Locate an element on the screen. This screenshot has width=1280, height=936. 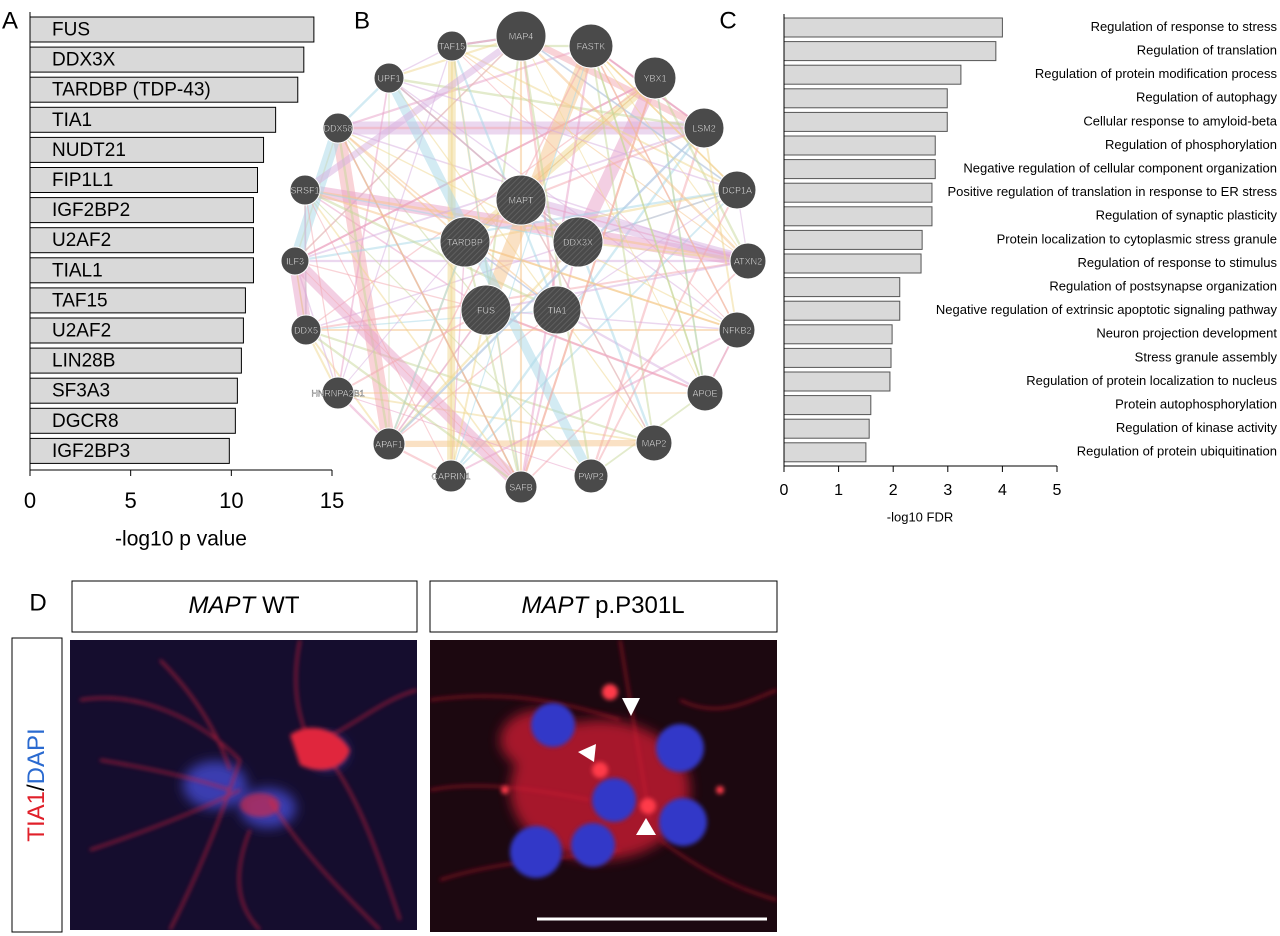
node-label: DDX3X is located at coordinates (578, 242).